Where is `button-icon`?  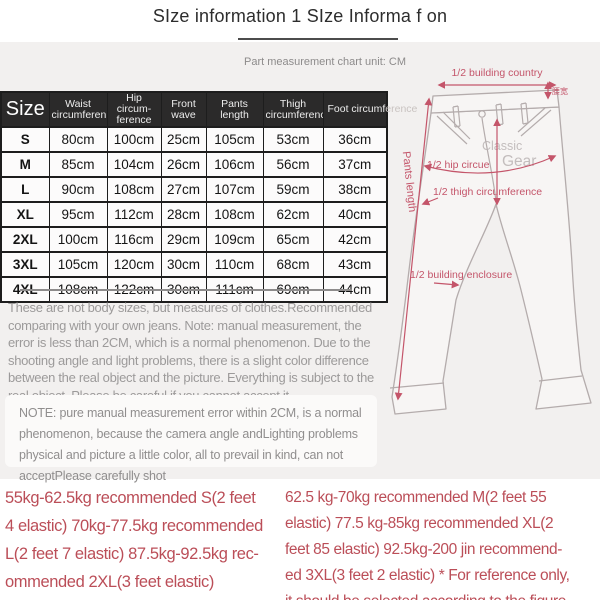 button-icon is located at coordinates (482, 114).